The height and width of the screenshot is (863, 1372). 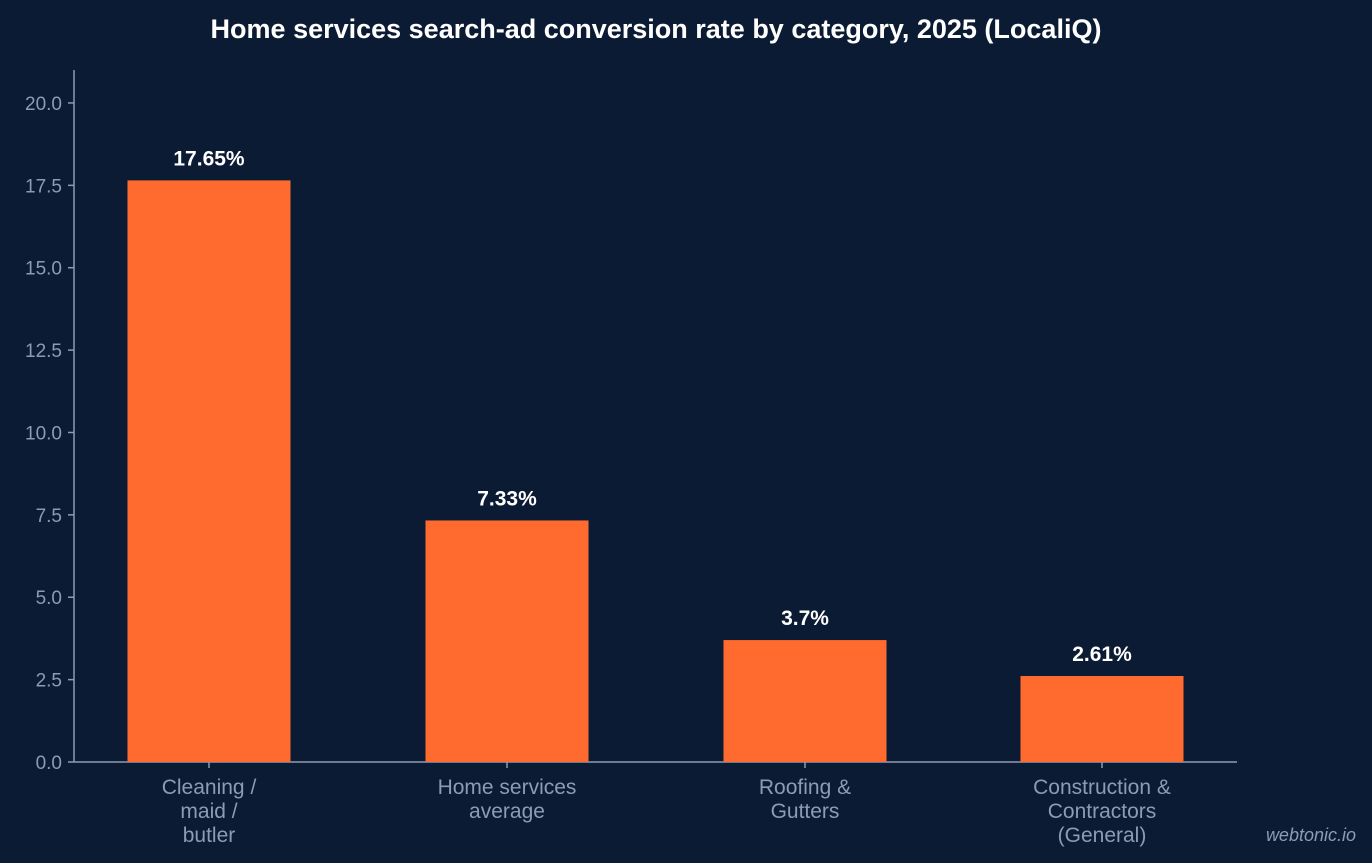 What do you see at coordinates (1102, 811) in the screenshot?
I see `x-tick-label: Construction & Contractors (General)` at bounding box center [1102, 811].